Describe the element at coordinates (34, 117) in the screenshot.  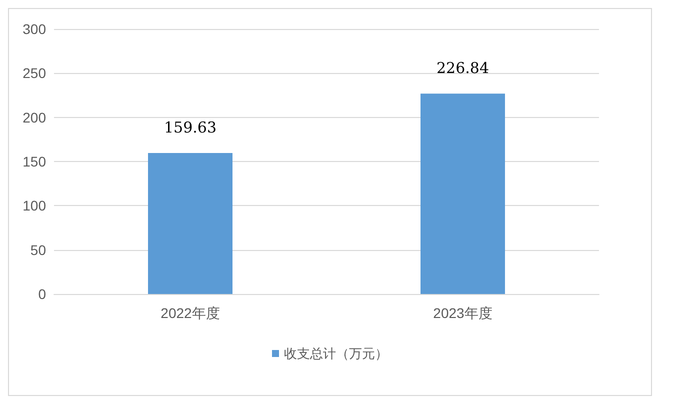
I see `y-tick-label: 200` at that location.